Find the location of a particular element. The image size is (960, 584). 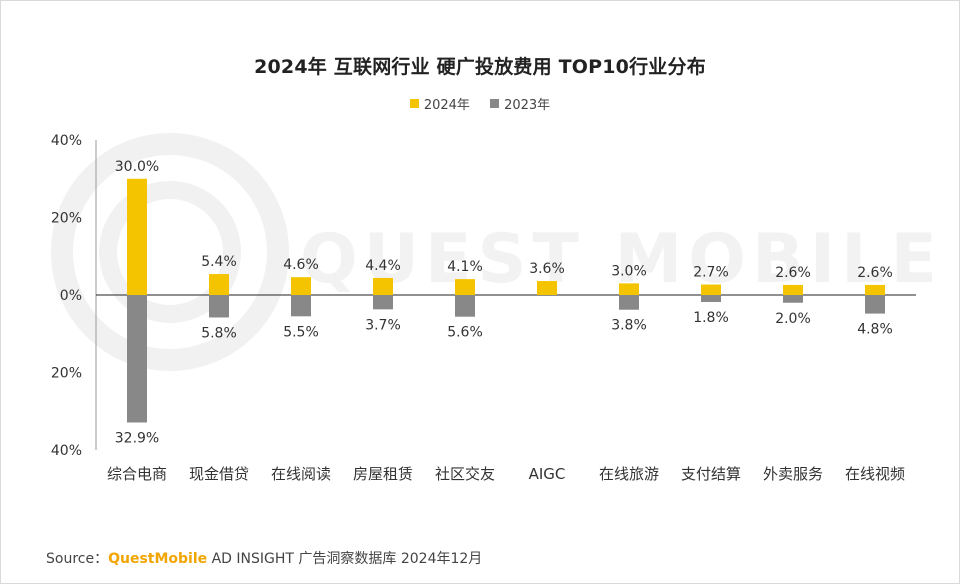

x-category-label: 在线旅游 is located at coordinates (629, 474).